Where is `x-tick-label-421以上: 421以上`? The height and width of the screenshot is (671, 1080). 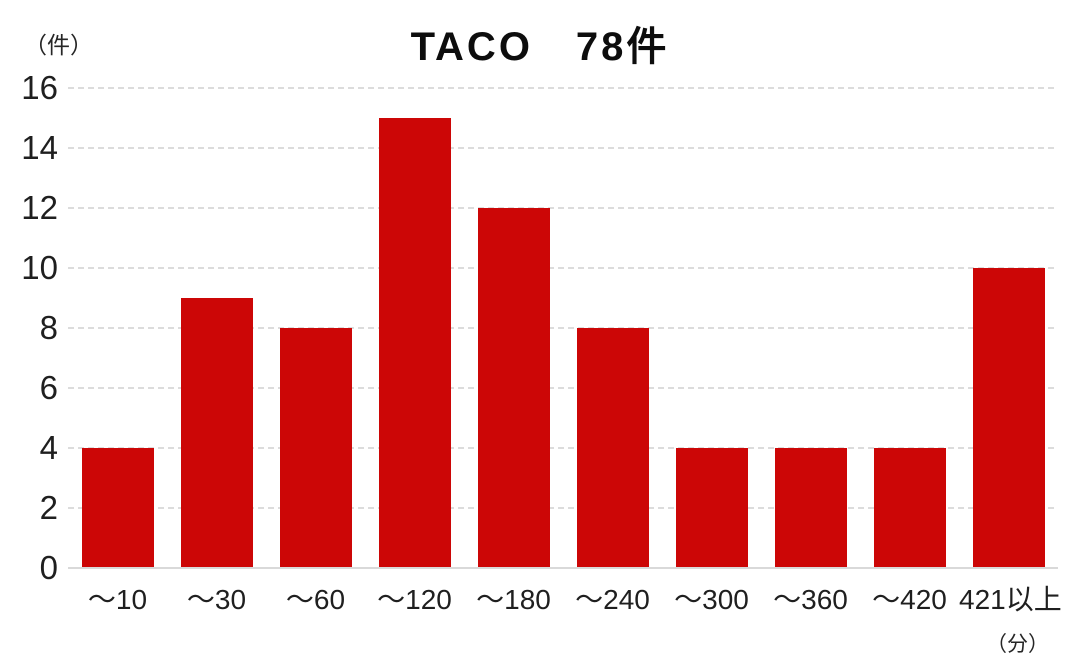 x-tick-label-421以上: 421以上 is located at coordinates (1010, 599).